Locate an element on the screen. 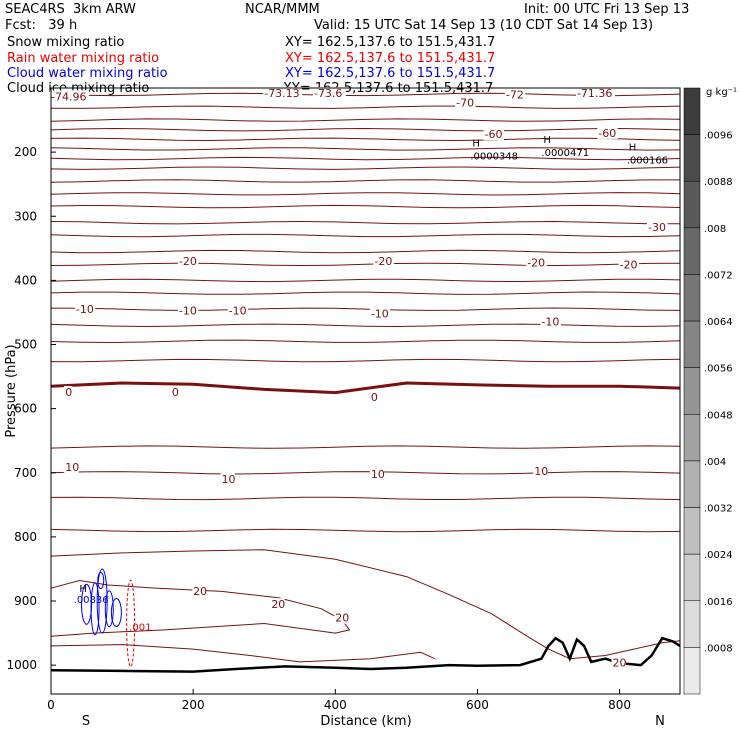  field-xy-cloud-water: XY= 162.5,137.6 to 151.5,431.7 is located at coordinates (390, 73).